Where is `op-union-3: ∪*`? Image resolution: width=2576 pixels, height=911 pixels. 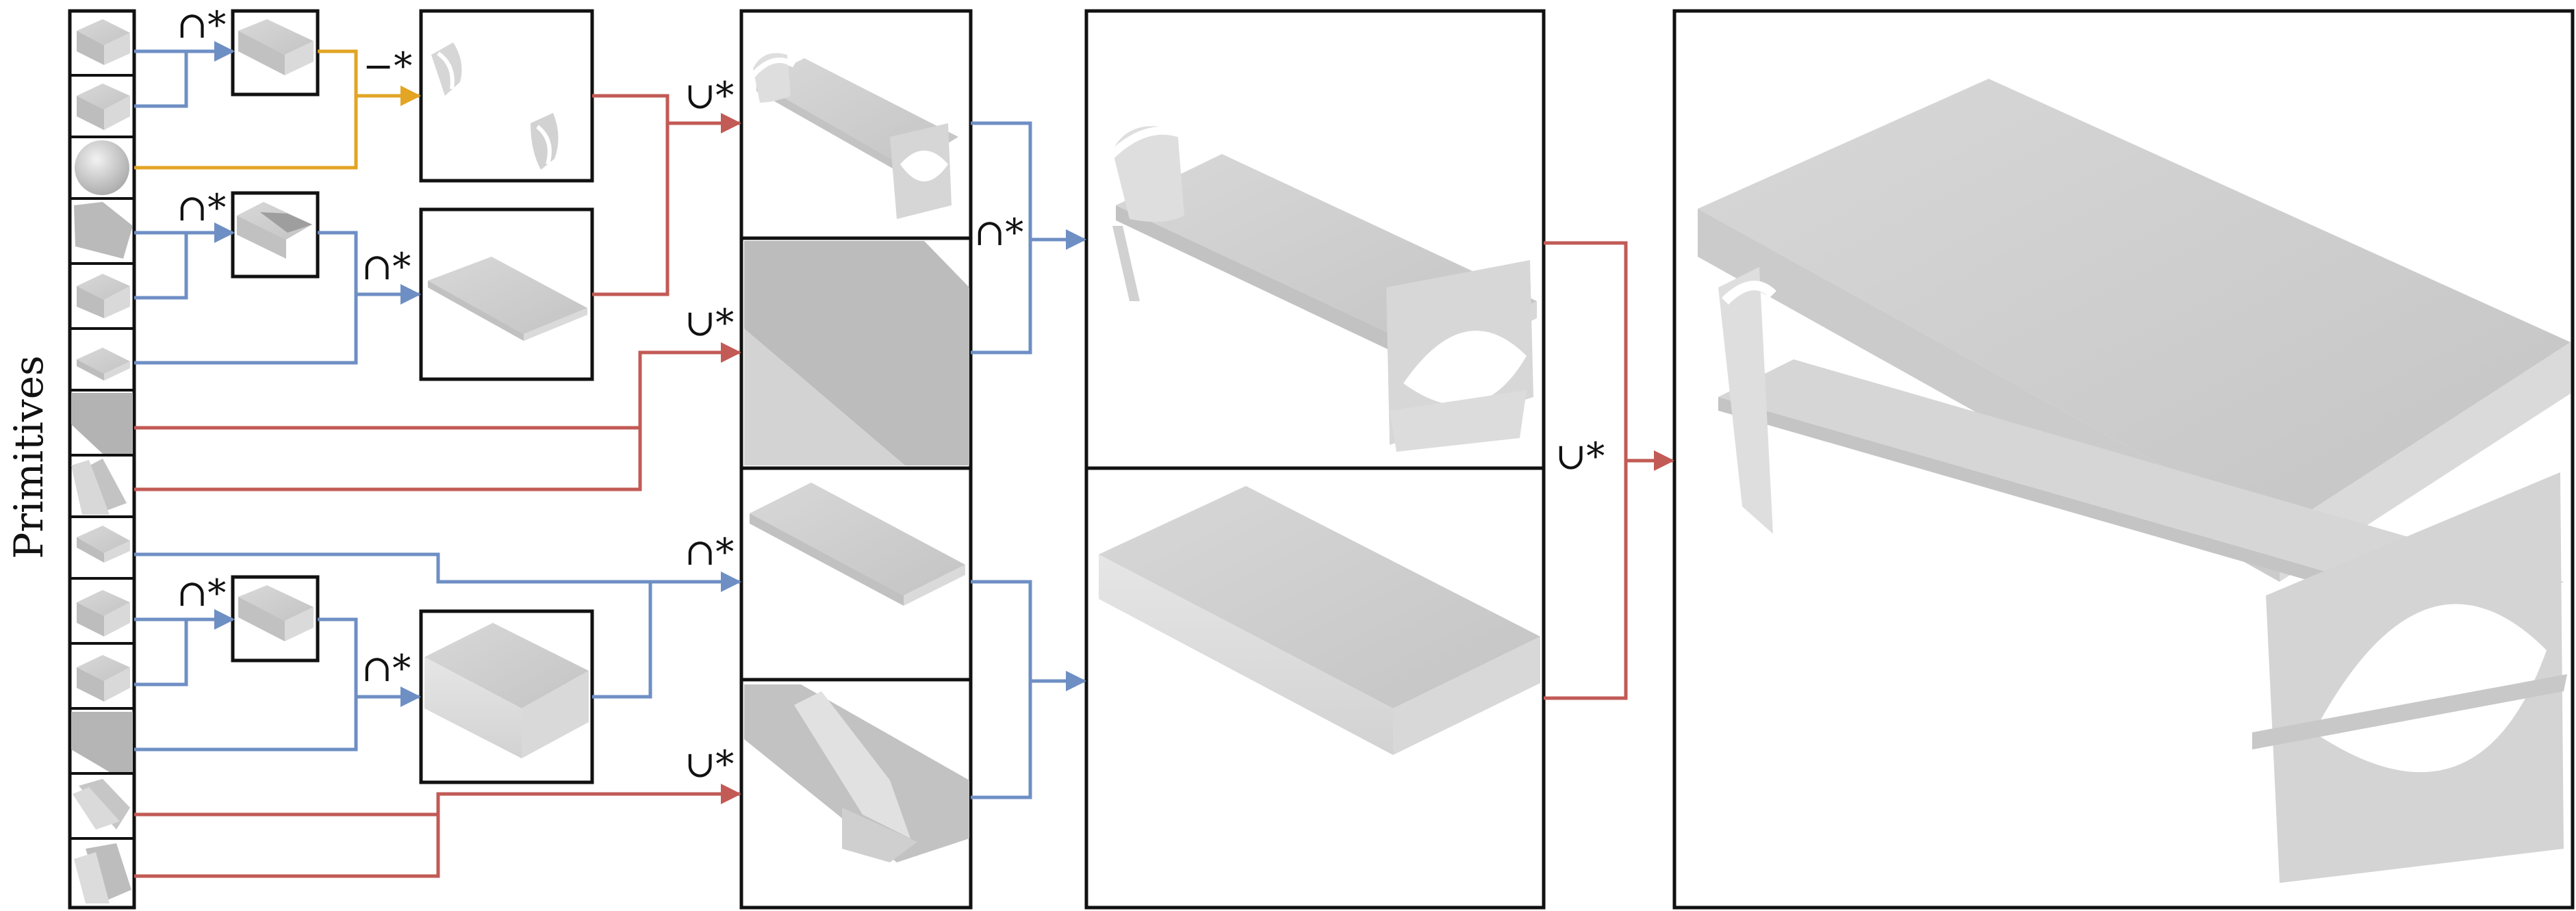
op-union-3: ∪* is located at coordinates (709, 764).